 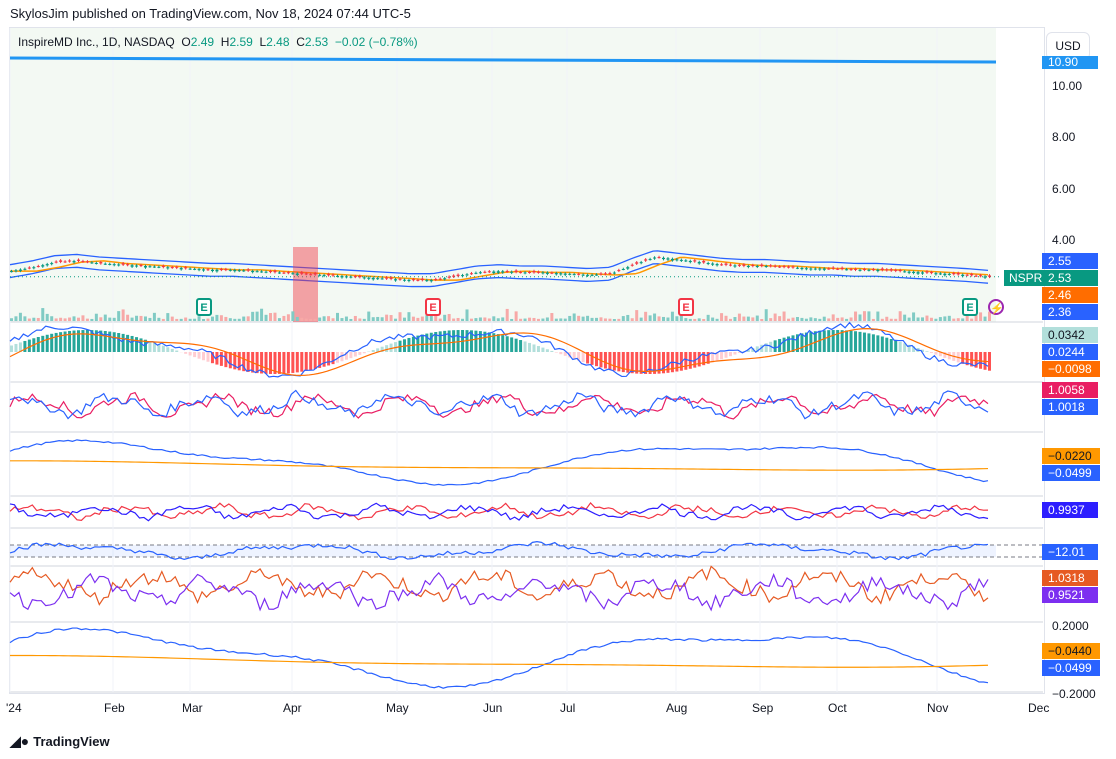 I want to click on y-tick: −0.2000, so click(x=1074, y=694).